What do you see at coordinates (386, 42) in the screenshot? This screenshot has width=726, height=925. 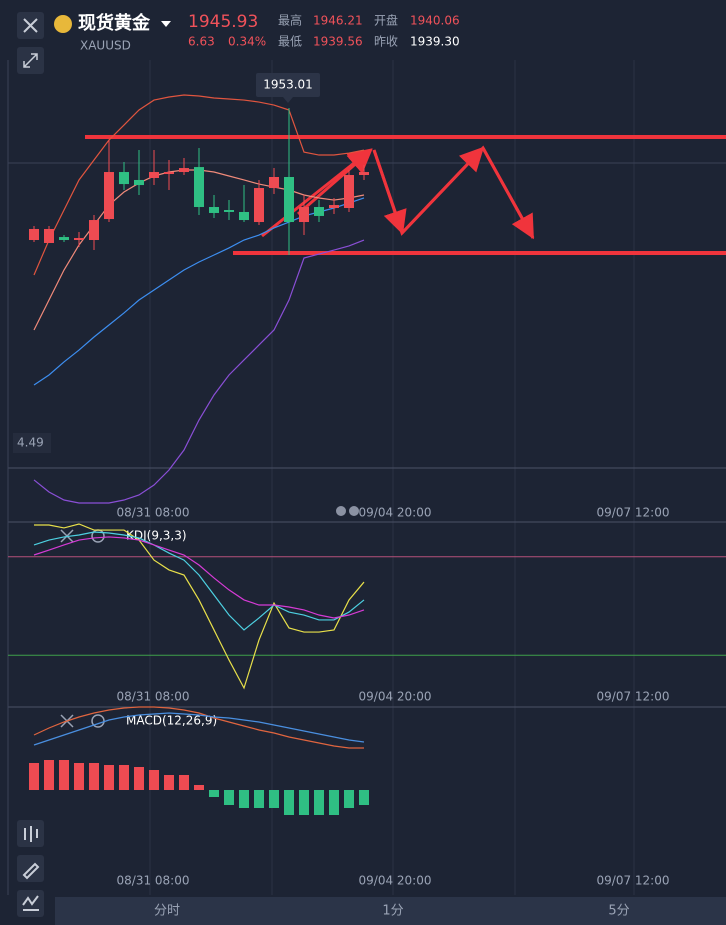 I see `stat-label: 昨收` at bounding box center [386, 42].